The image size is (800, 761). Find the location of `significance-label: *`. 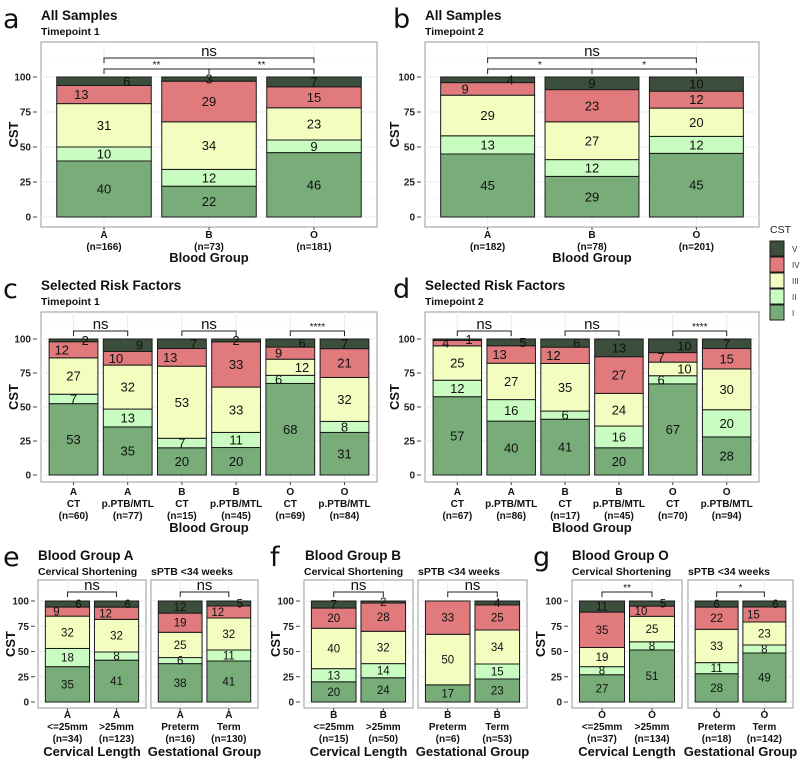

significance-label: * is located at coordinates (741, 588).